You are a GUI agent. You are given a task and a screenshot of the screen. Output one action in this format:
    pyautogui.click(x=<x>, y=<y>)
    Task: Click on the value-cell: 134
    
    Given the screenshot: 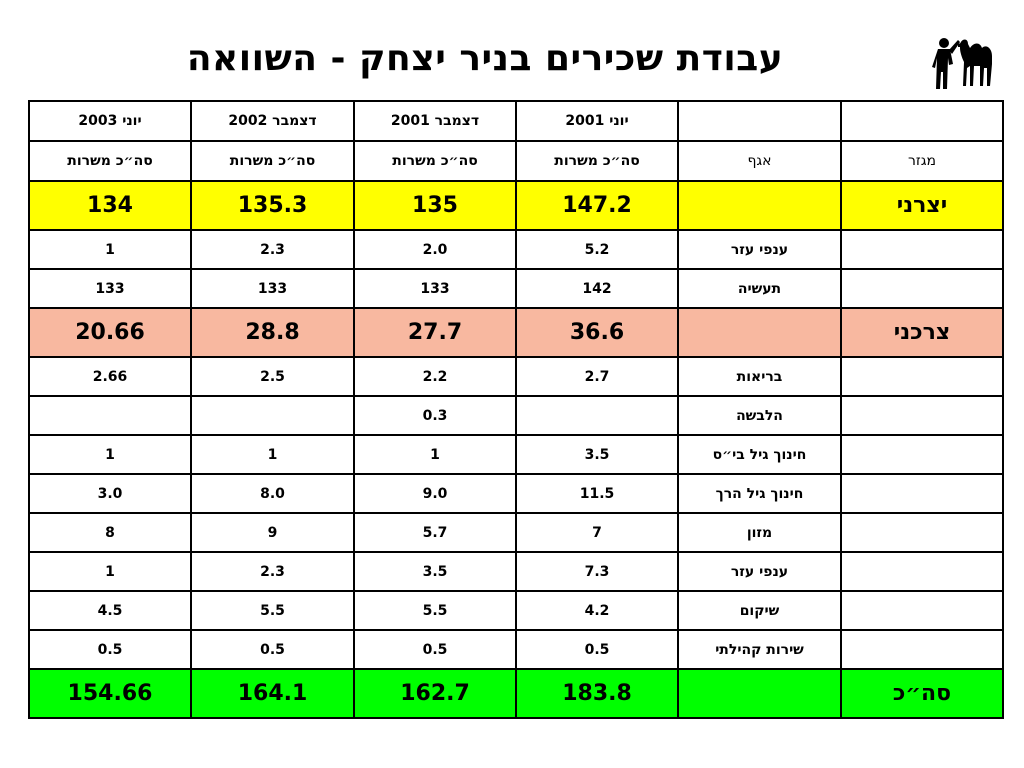 What is the action you would take?
    pyautogui.click(x=110, y=205)
    